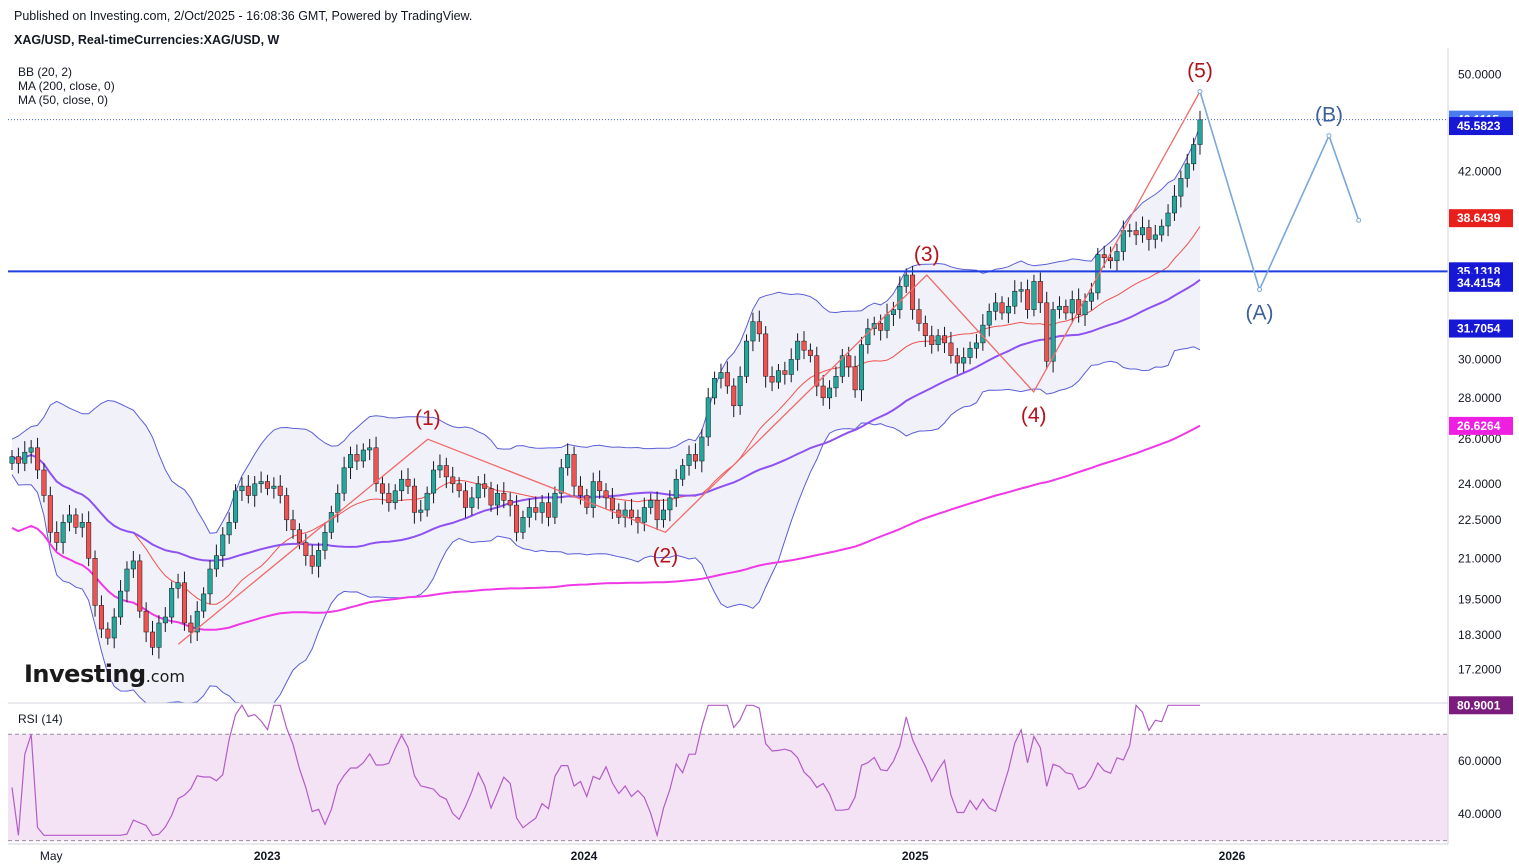  Describe the element at coordinates (1479, 218) in the screenshot. I see `price-badge-label: 38.6439` at that location.